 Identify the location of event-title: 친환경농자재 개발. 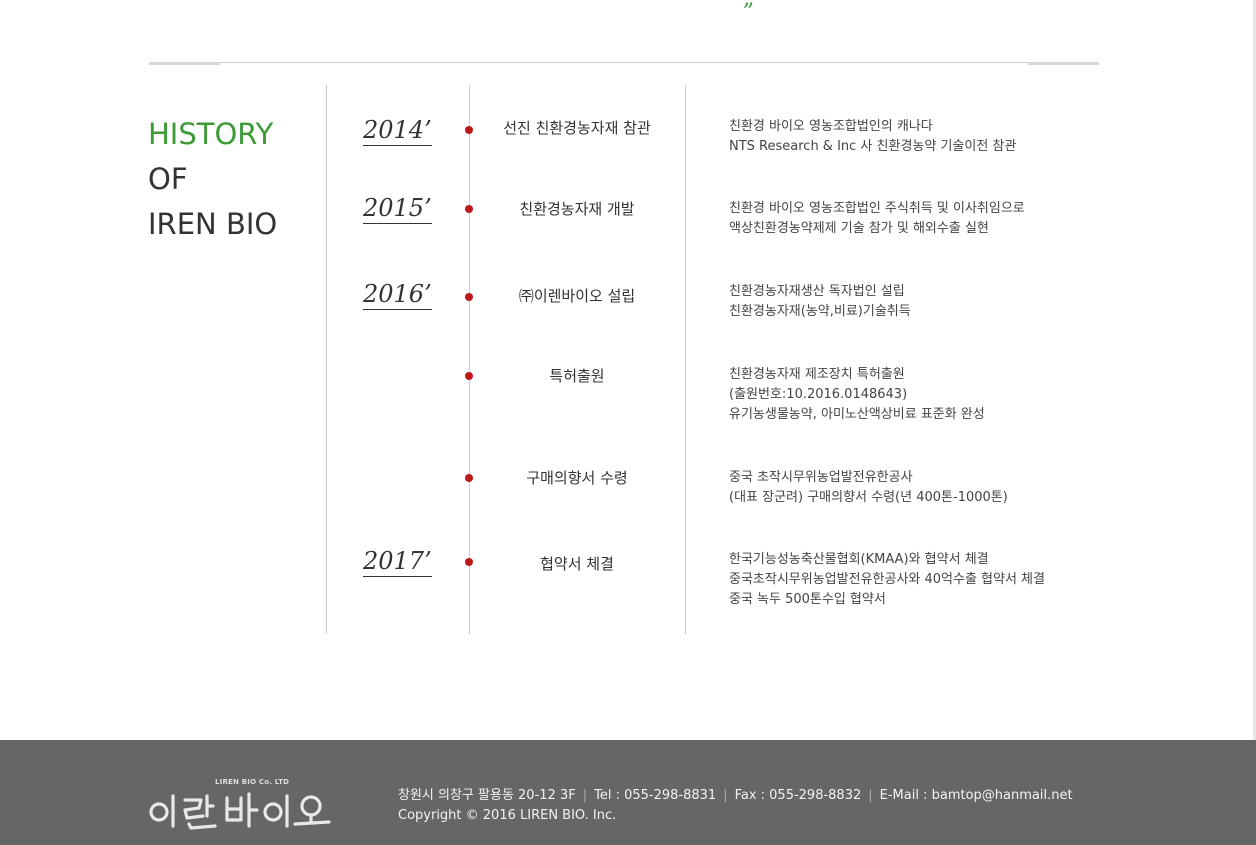
(577, 209).